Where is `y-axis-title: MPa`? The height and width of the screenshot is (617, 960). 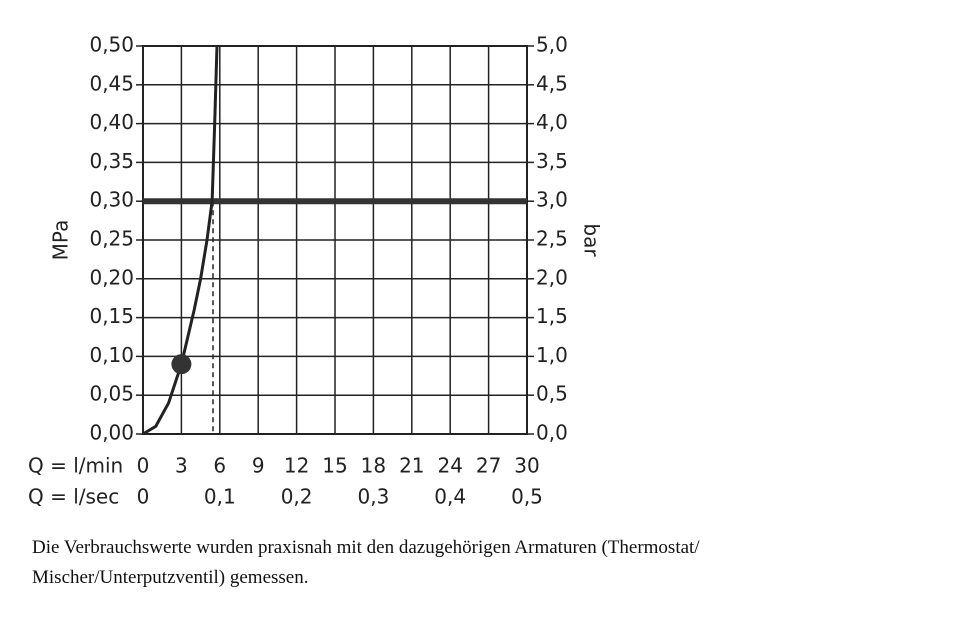
y-axis-title: MPa is located at coordinates (61, 240).